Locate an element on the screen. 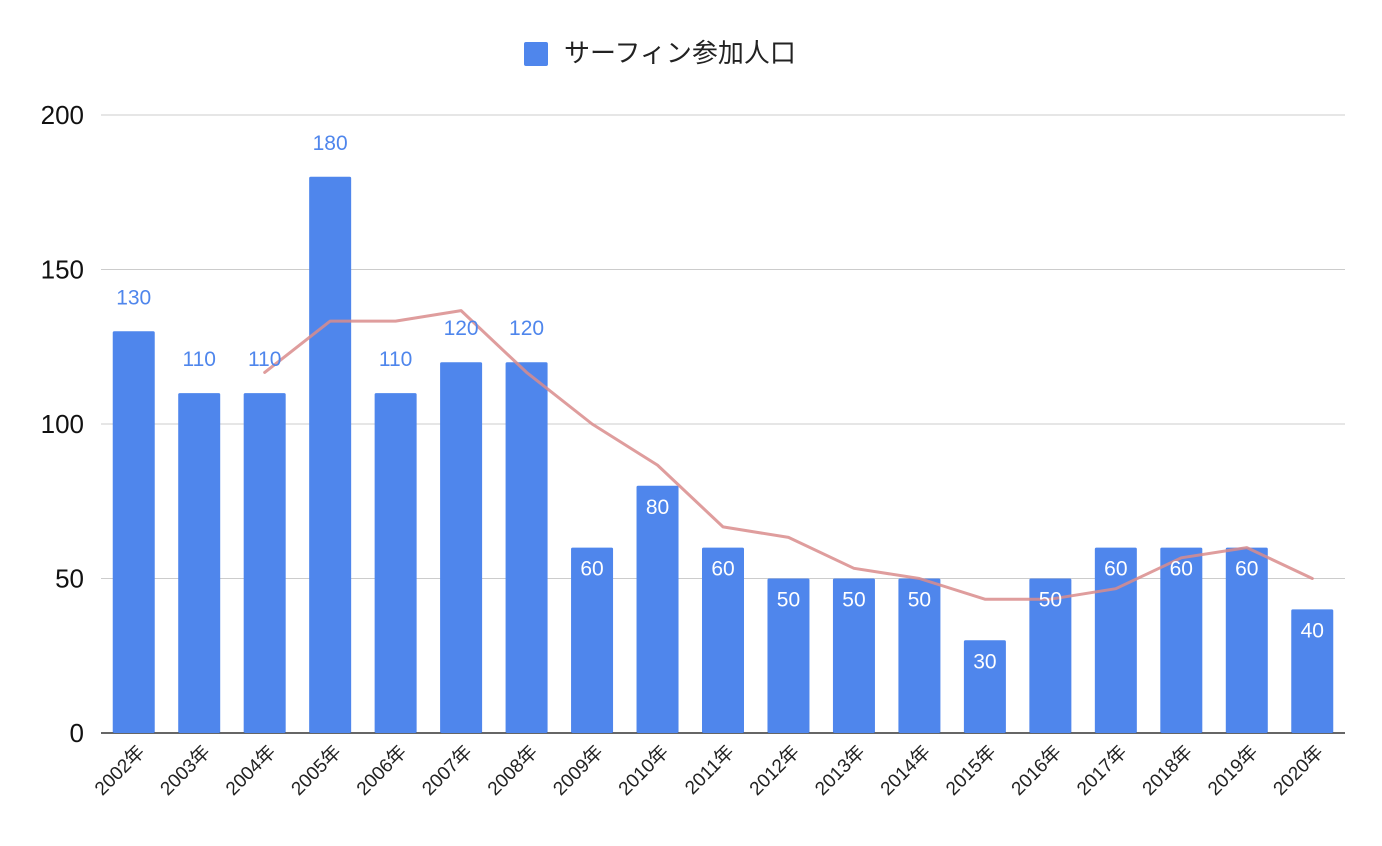 The width and height of the screenshot is (1382, 846). x-tick-label: 2013年 is located at coordinates (840, 770).